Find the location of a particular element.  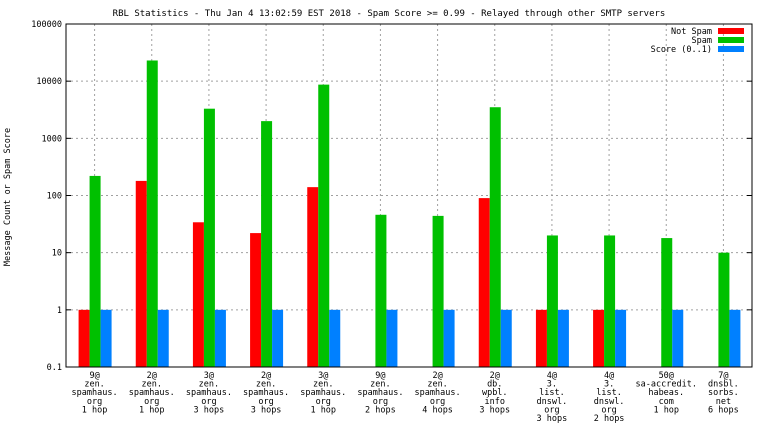

y-tick-label: 10 is located at coordinates (57, 254).